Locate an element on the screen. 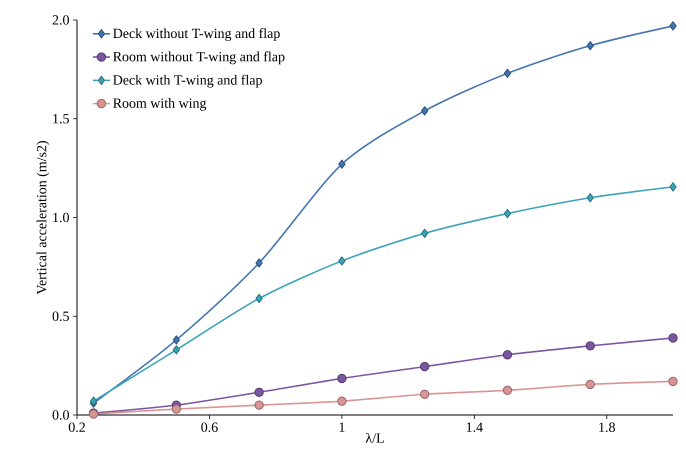 This screenshot has height=461, width=686. x-tick-label: 1 is located at coordinates (342, 427).